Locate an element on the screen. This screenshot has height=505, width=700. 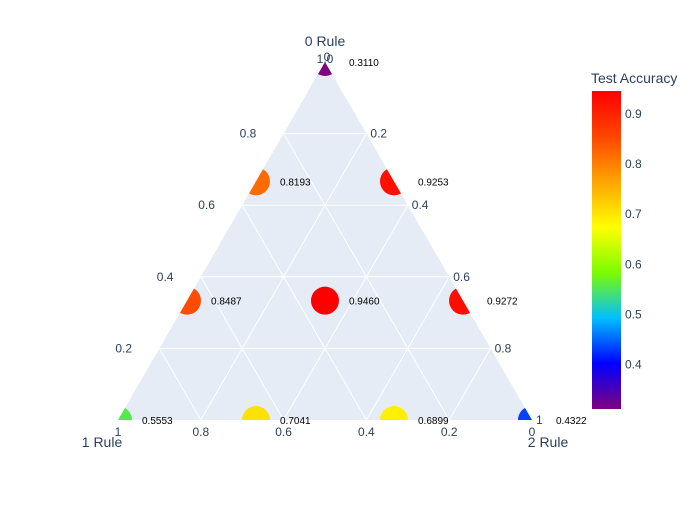
colorbar-tick-label: 0.5 is located at coordinates (633, 314).